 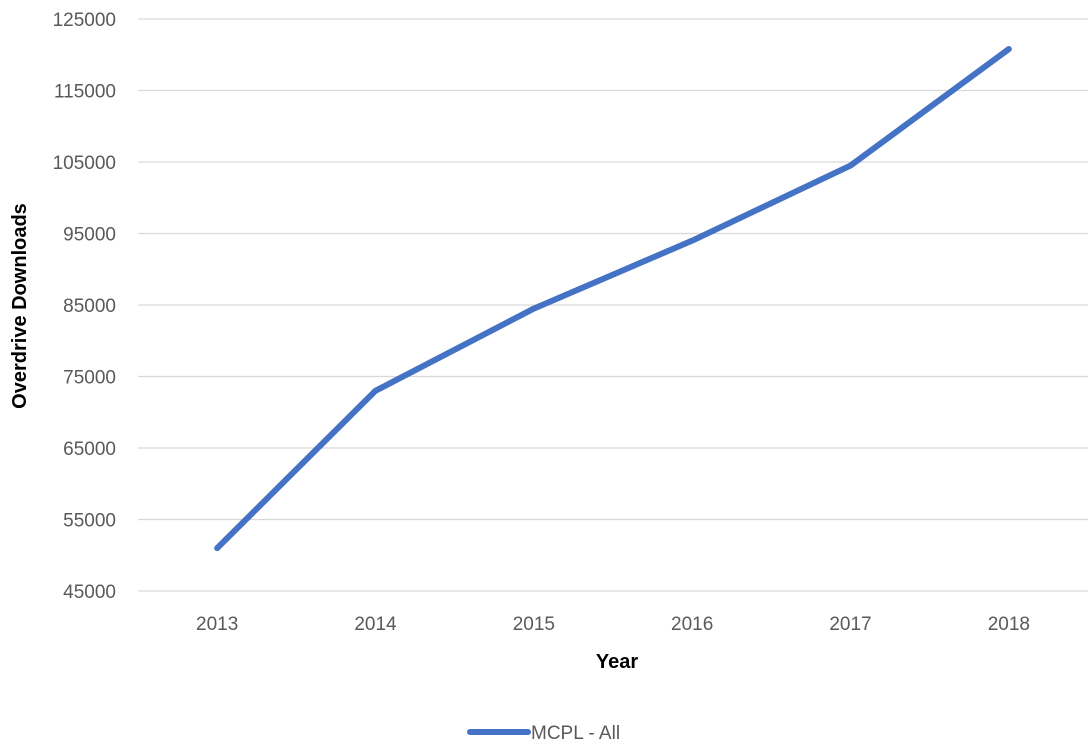 What do you see at coordinates (89, 235) in the screenshot?
I see `y-tick-label-95000: 95000` at bounding box center [89, 235].